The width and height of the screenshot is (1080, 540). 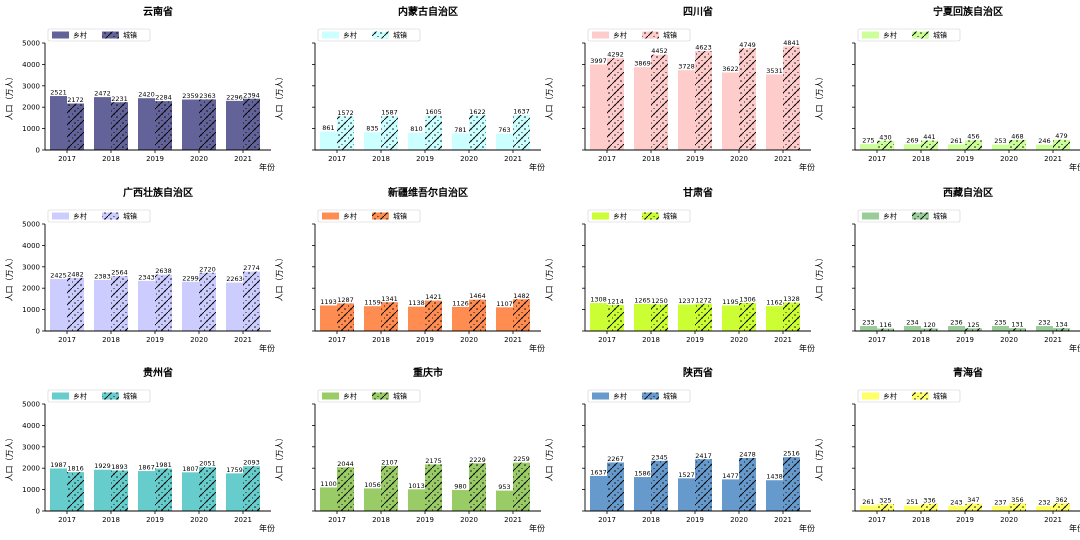 What do you see at coordinates (477, 296) in the screenshot?
I see `data-label-urban: 1464` at bounding box center [477, 296].